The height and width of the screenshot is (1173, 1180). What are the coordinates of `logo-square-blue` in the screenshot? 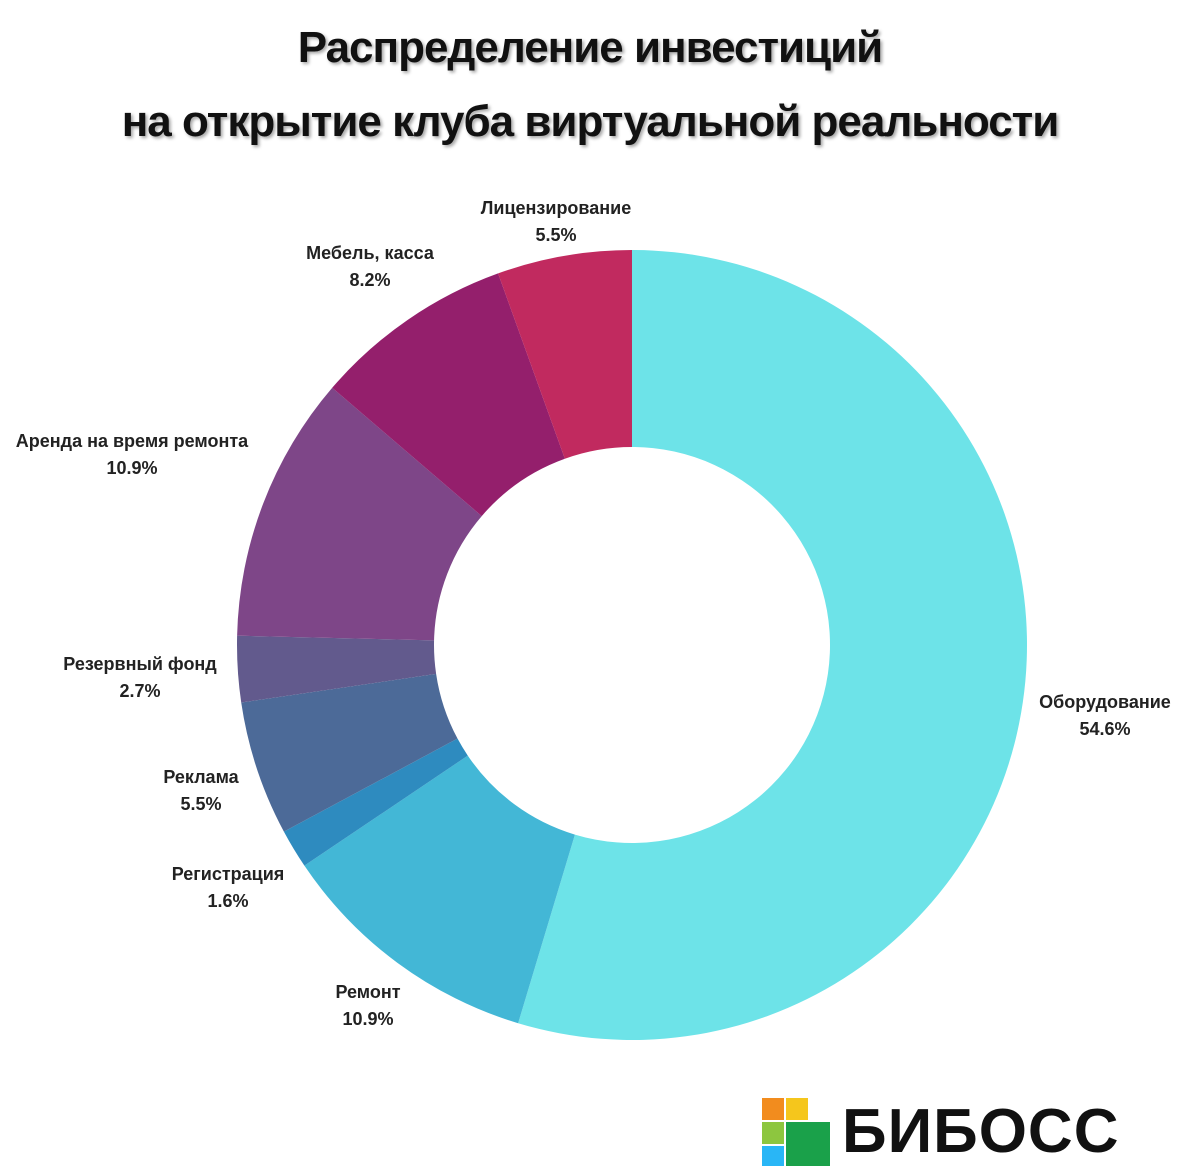 It's located at (773, 1156).